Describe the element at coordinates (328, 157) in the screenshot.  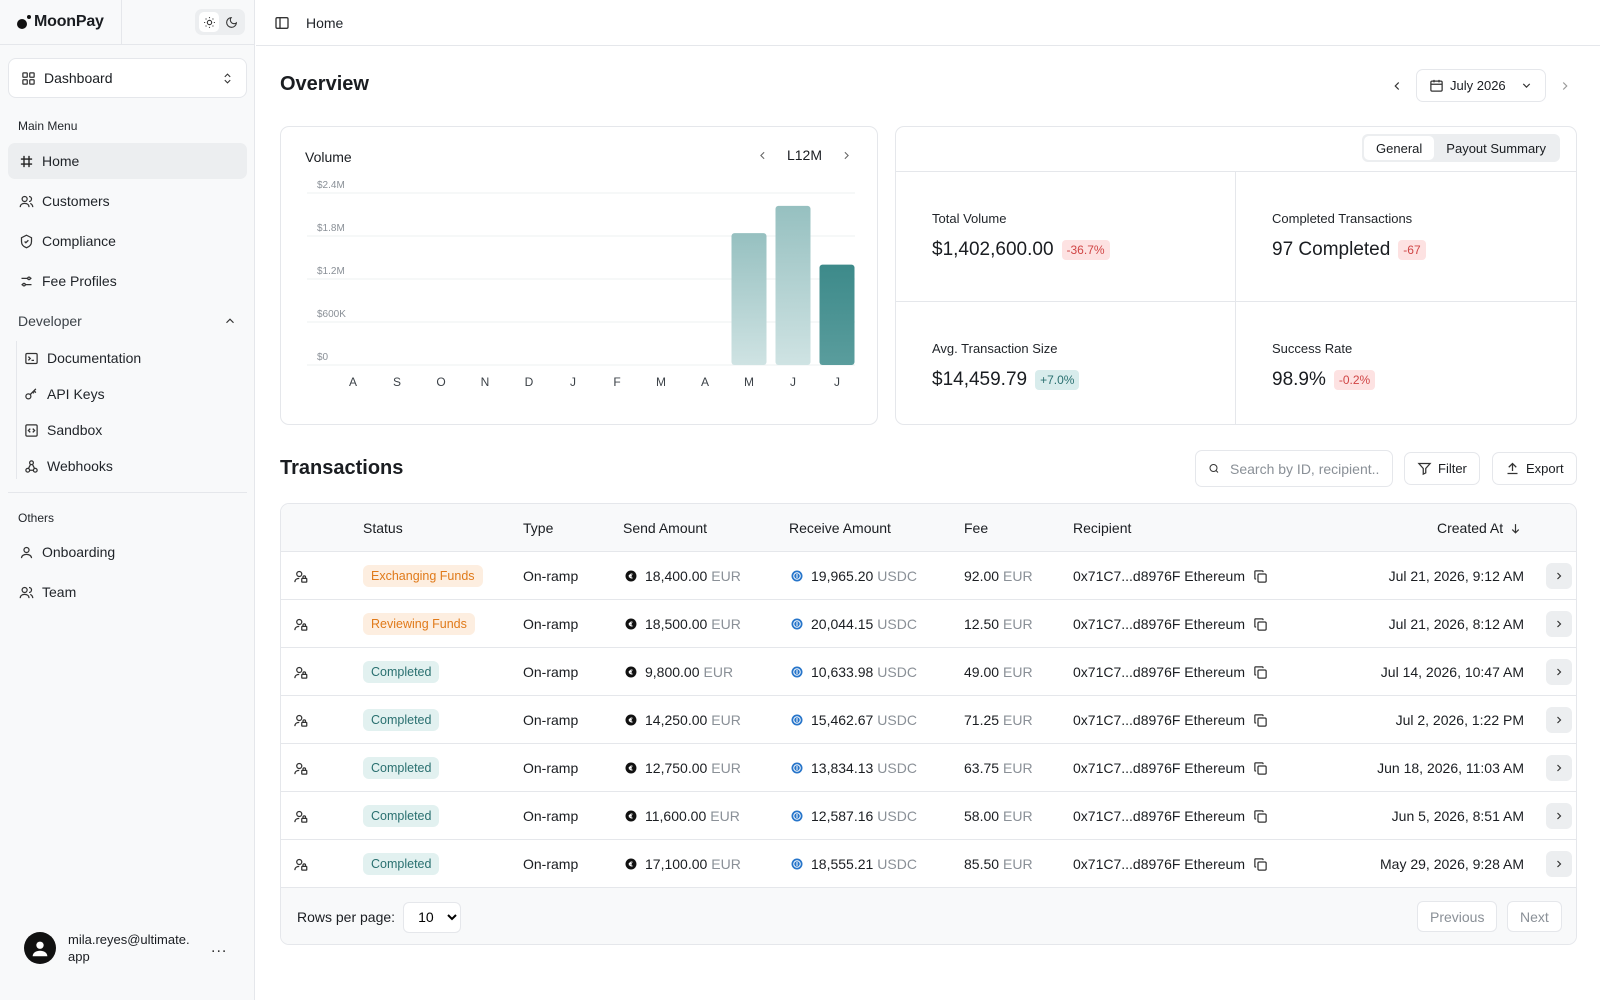
I see `volume-title: Volume` at that location.